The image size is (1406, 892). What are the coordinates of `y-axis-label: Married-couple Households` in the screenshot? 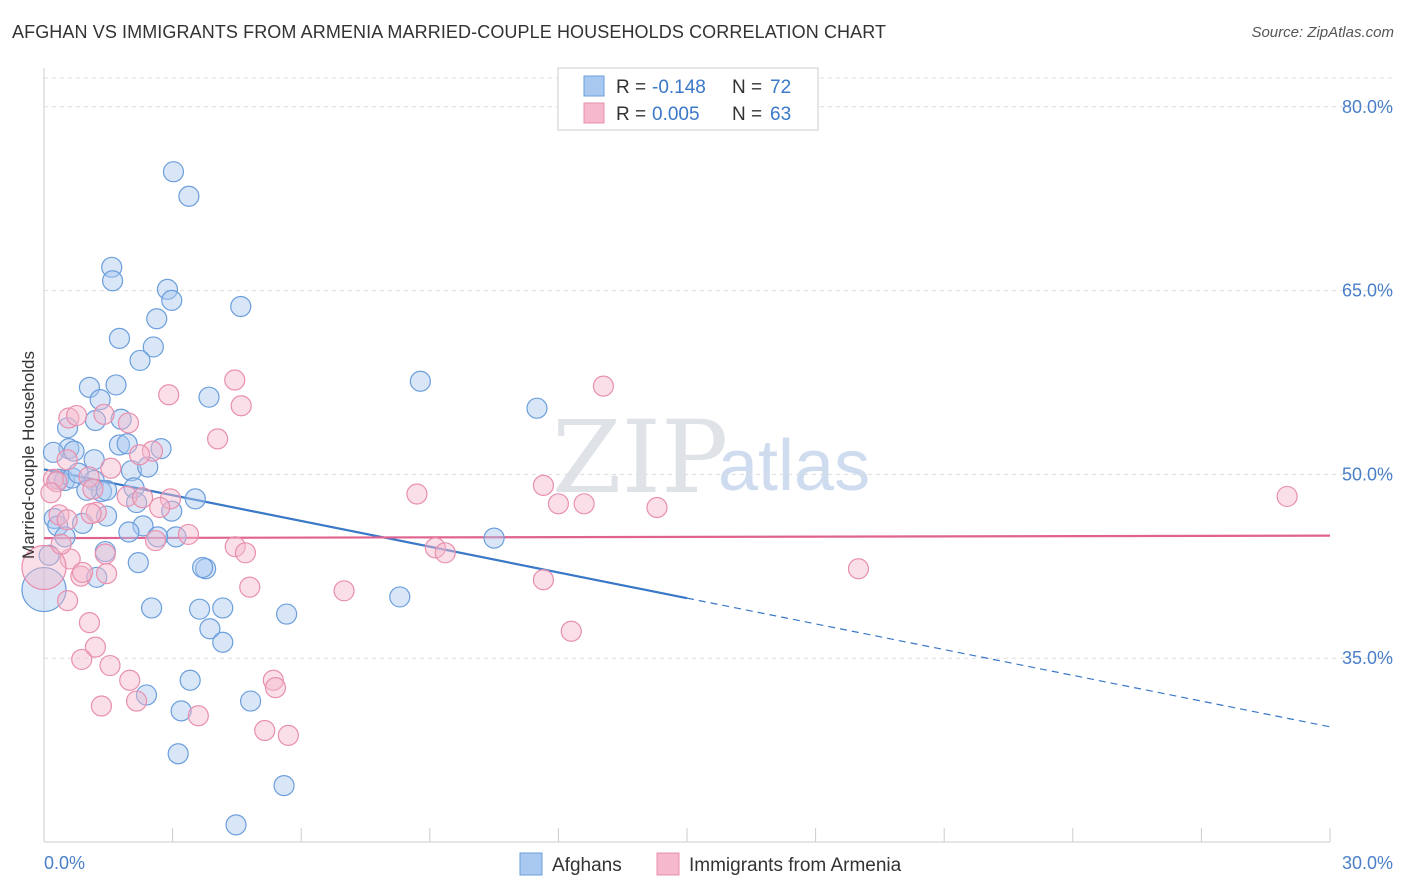 It's located at (28, 455).